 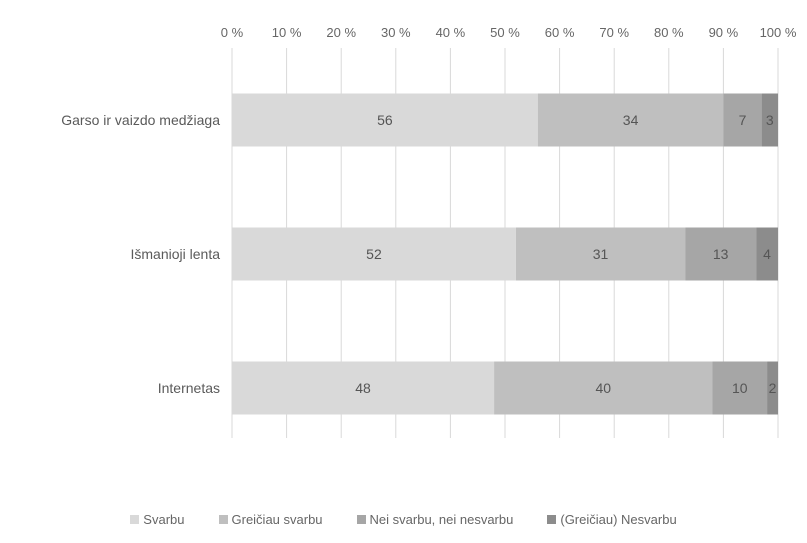 What do you see at coordinates (396, 32) in the screenshot?
I see `x-tick-label: 30 %` at bounding box center [396, 32].